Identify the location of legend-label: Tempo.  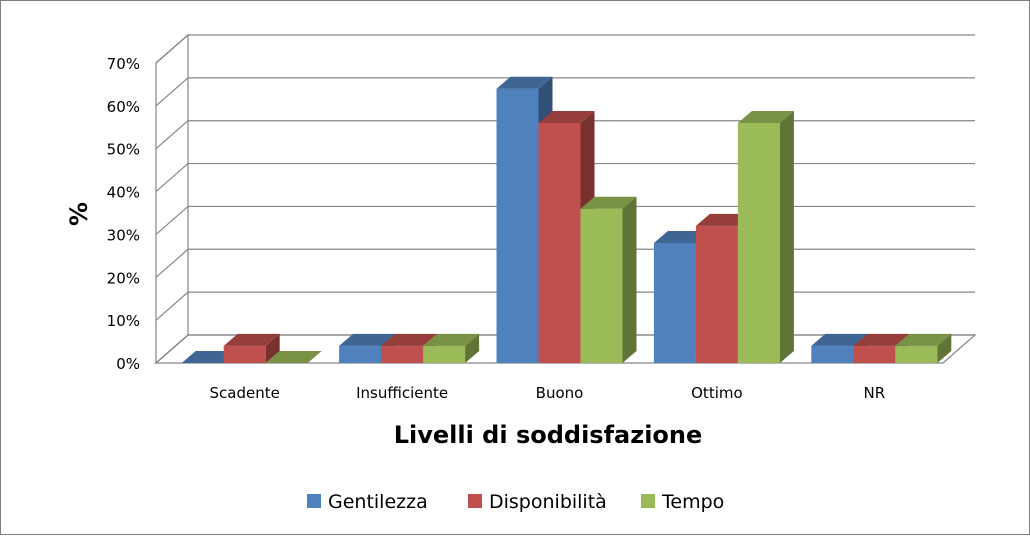
(692, 502).